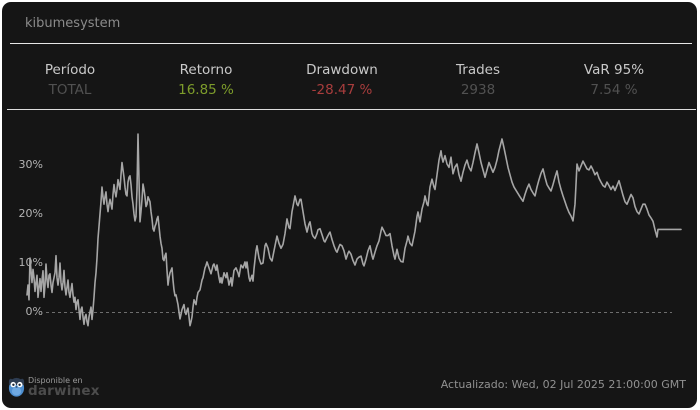 This screenshot has width=700, height=410. Describe the element at coordinates (206, 70) in the screenshot. I see `stat-label: Retorno` at that location.